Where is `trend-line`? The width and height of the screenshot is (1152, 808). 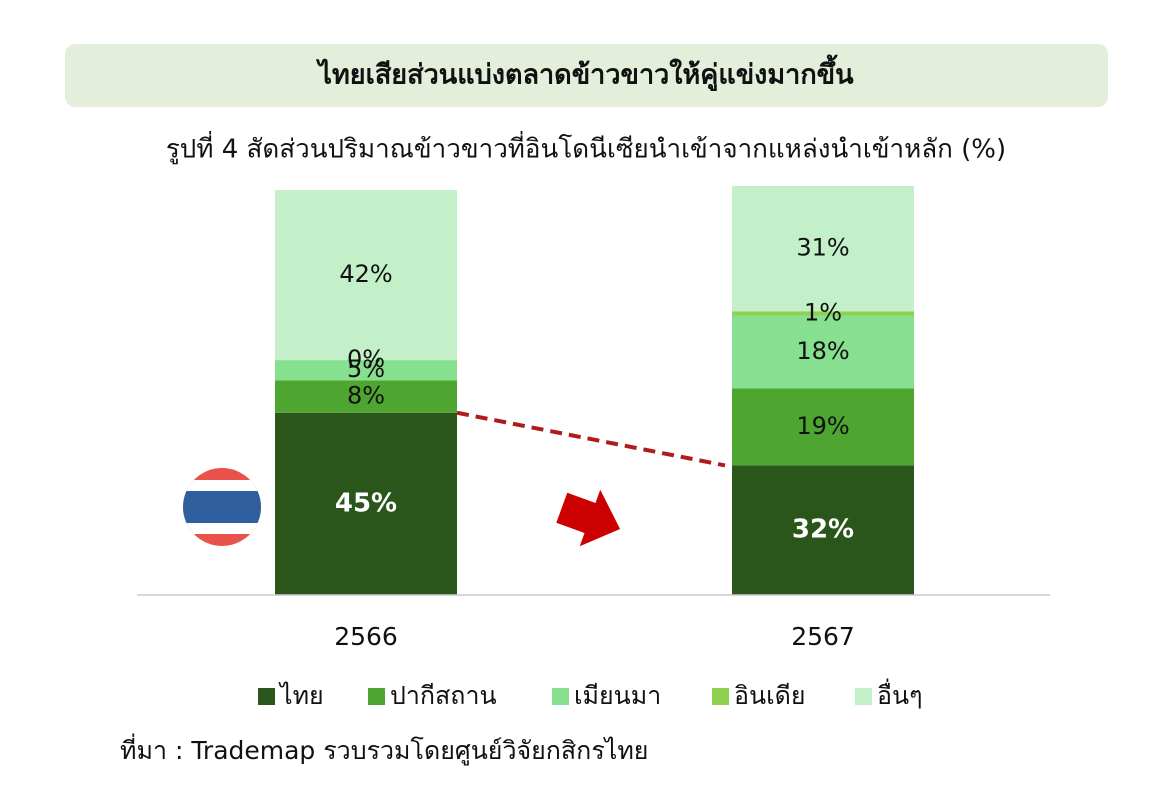 trend-line is located at coordinates (591, 439).